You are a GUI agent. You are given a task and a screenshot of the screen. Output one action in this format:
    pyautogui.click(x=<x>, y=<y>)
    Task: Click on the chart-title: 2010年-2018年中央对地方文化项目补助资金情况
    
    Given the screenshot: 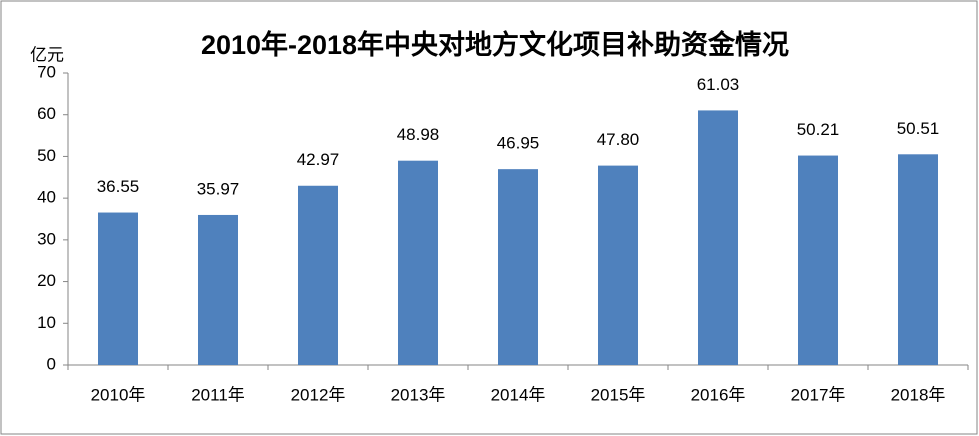 What is the action you would take?
    pyautogui.click(x=495, y=44)
    